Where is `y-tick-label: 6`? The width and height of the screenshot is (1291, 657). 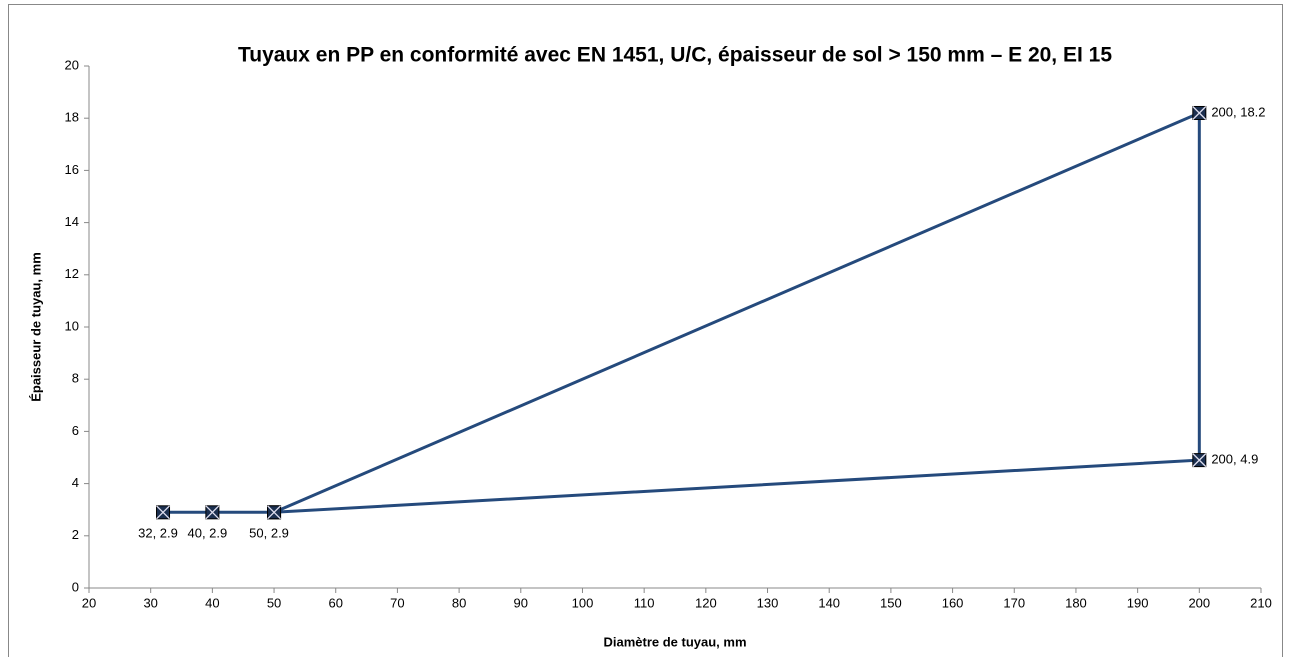 y-tick-label: 6 is located at coordinates (75, 430).